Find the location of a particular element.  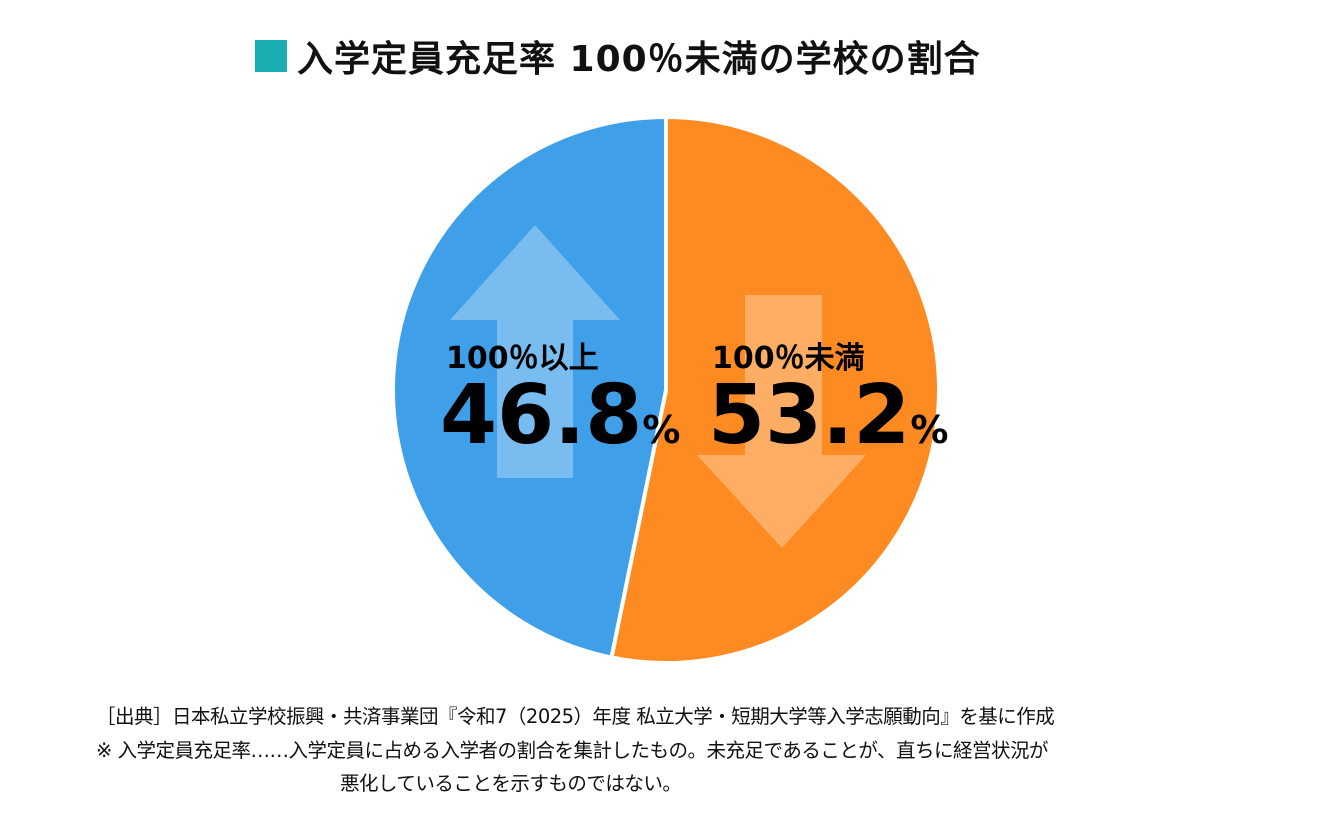

footnote-line-2: 悪化していることを示すものではない。 is located at coordinates (511, 783).